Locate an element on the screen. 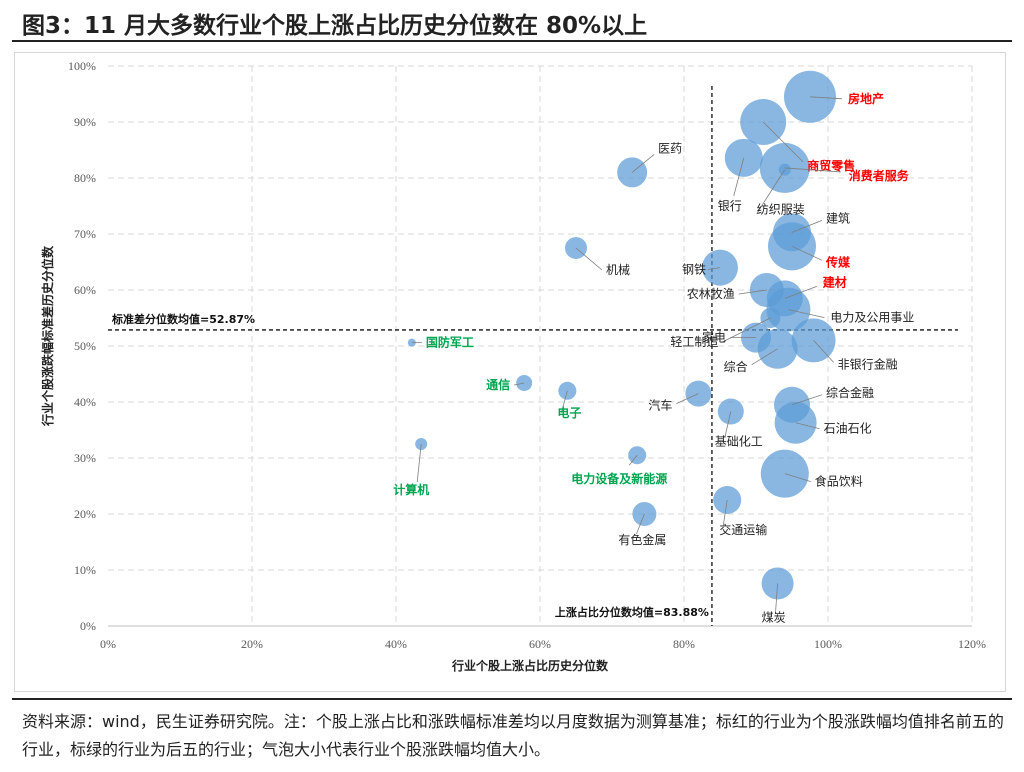 The width and height of the screenshot is (1024, 772). y-axis-title: 行业个股涨跌幅标准差历史分位数 is located at coordinates (47, 336).